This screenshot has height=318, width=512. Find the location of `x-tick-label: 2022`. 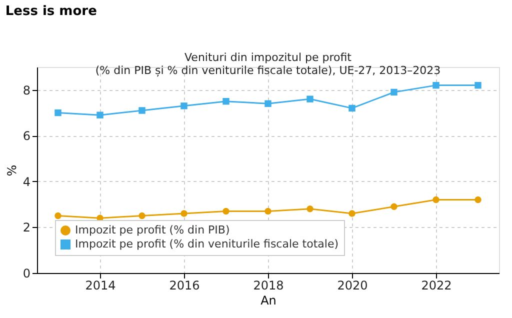

x-tick-label: 2022 is located at coordinates (436, 285).